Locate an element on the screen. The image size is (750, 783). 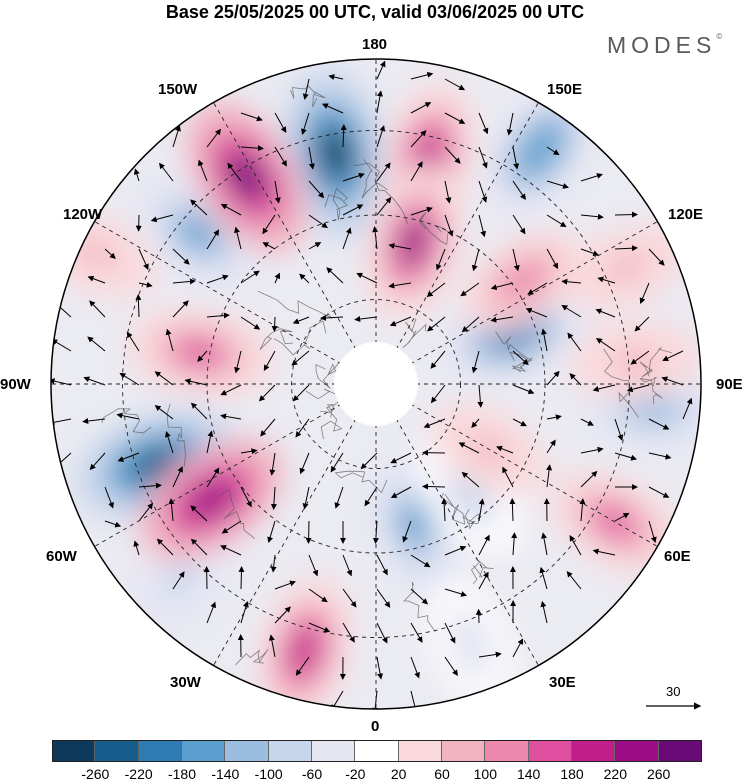
colorbar-tick-label: 20 is located at coordinates (398, 774).